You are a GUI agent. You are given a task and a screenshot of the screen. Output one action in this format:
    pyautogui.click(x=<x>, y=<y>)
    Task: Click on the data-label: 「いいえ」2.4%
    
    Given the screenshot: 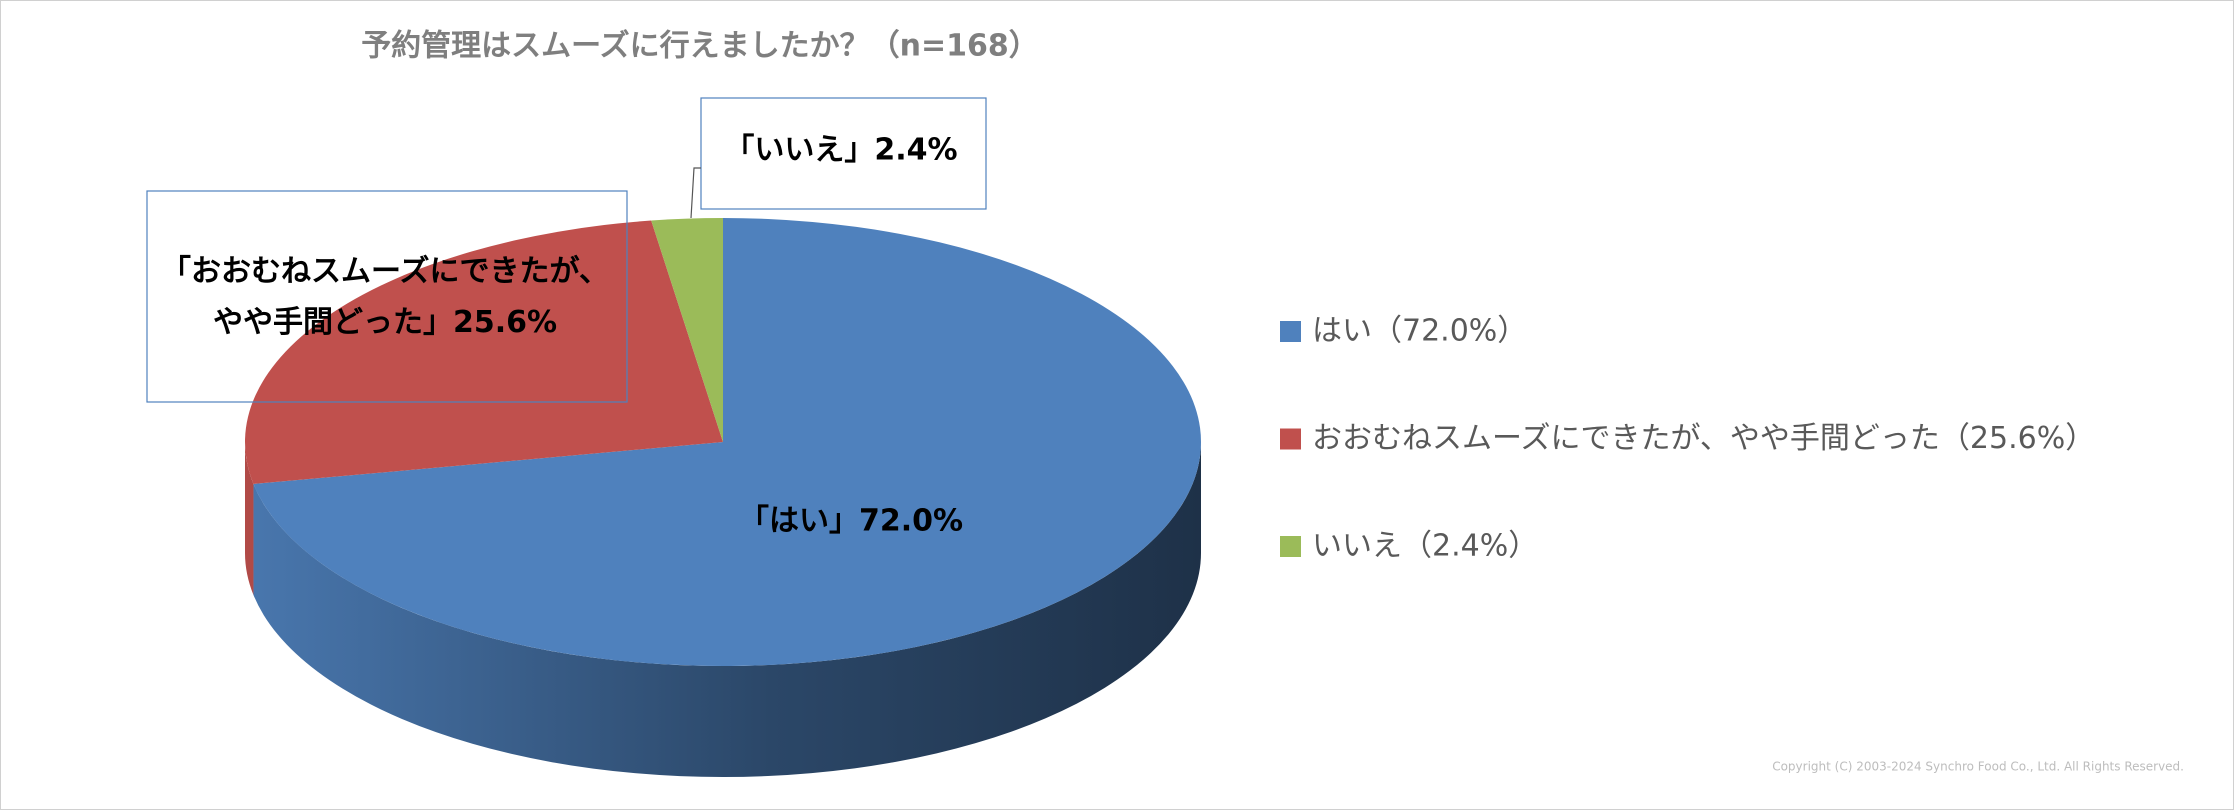 What is the action you would take?
    pyautogui.click(x=840, y=150)
    